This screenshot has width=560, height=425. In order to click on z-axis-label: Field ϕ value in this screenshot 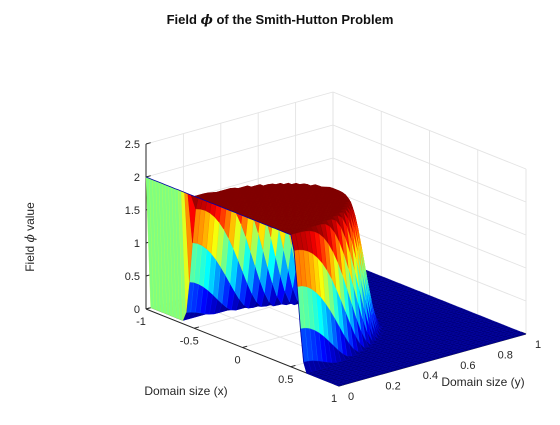, I will do `click(30, 237)`.